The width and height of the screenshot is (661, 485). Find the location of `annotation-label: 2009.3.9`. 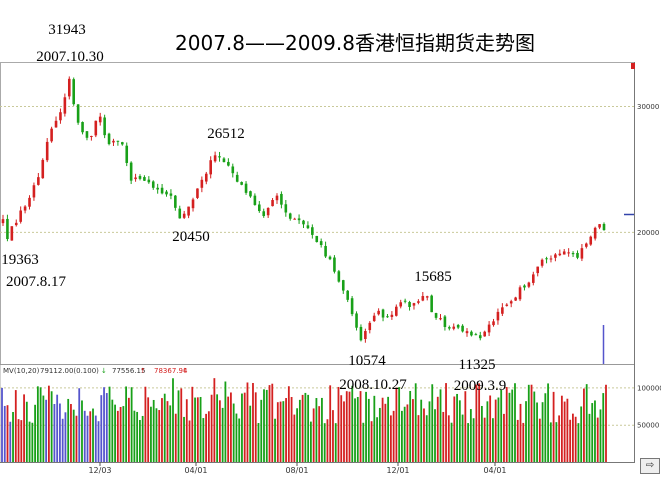

annotation-label: 2009.3.9 is located at coordinates (480, 386).